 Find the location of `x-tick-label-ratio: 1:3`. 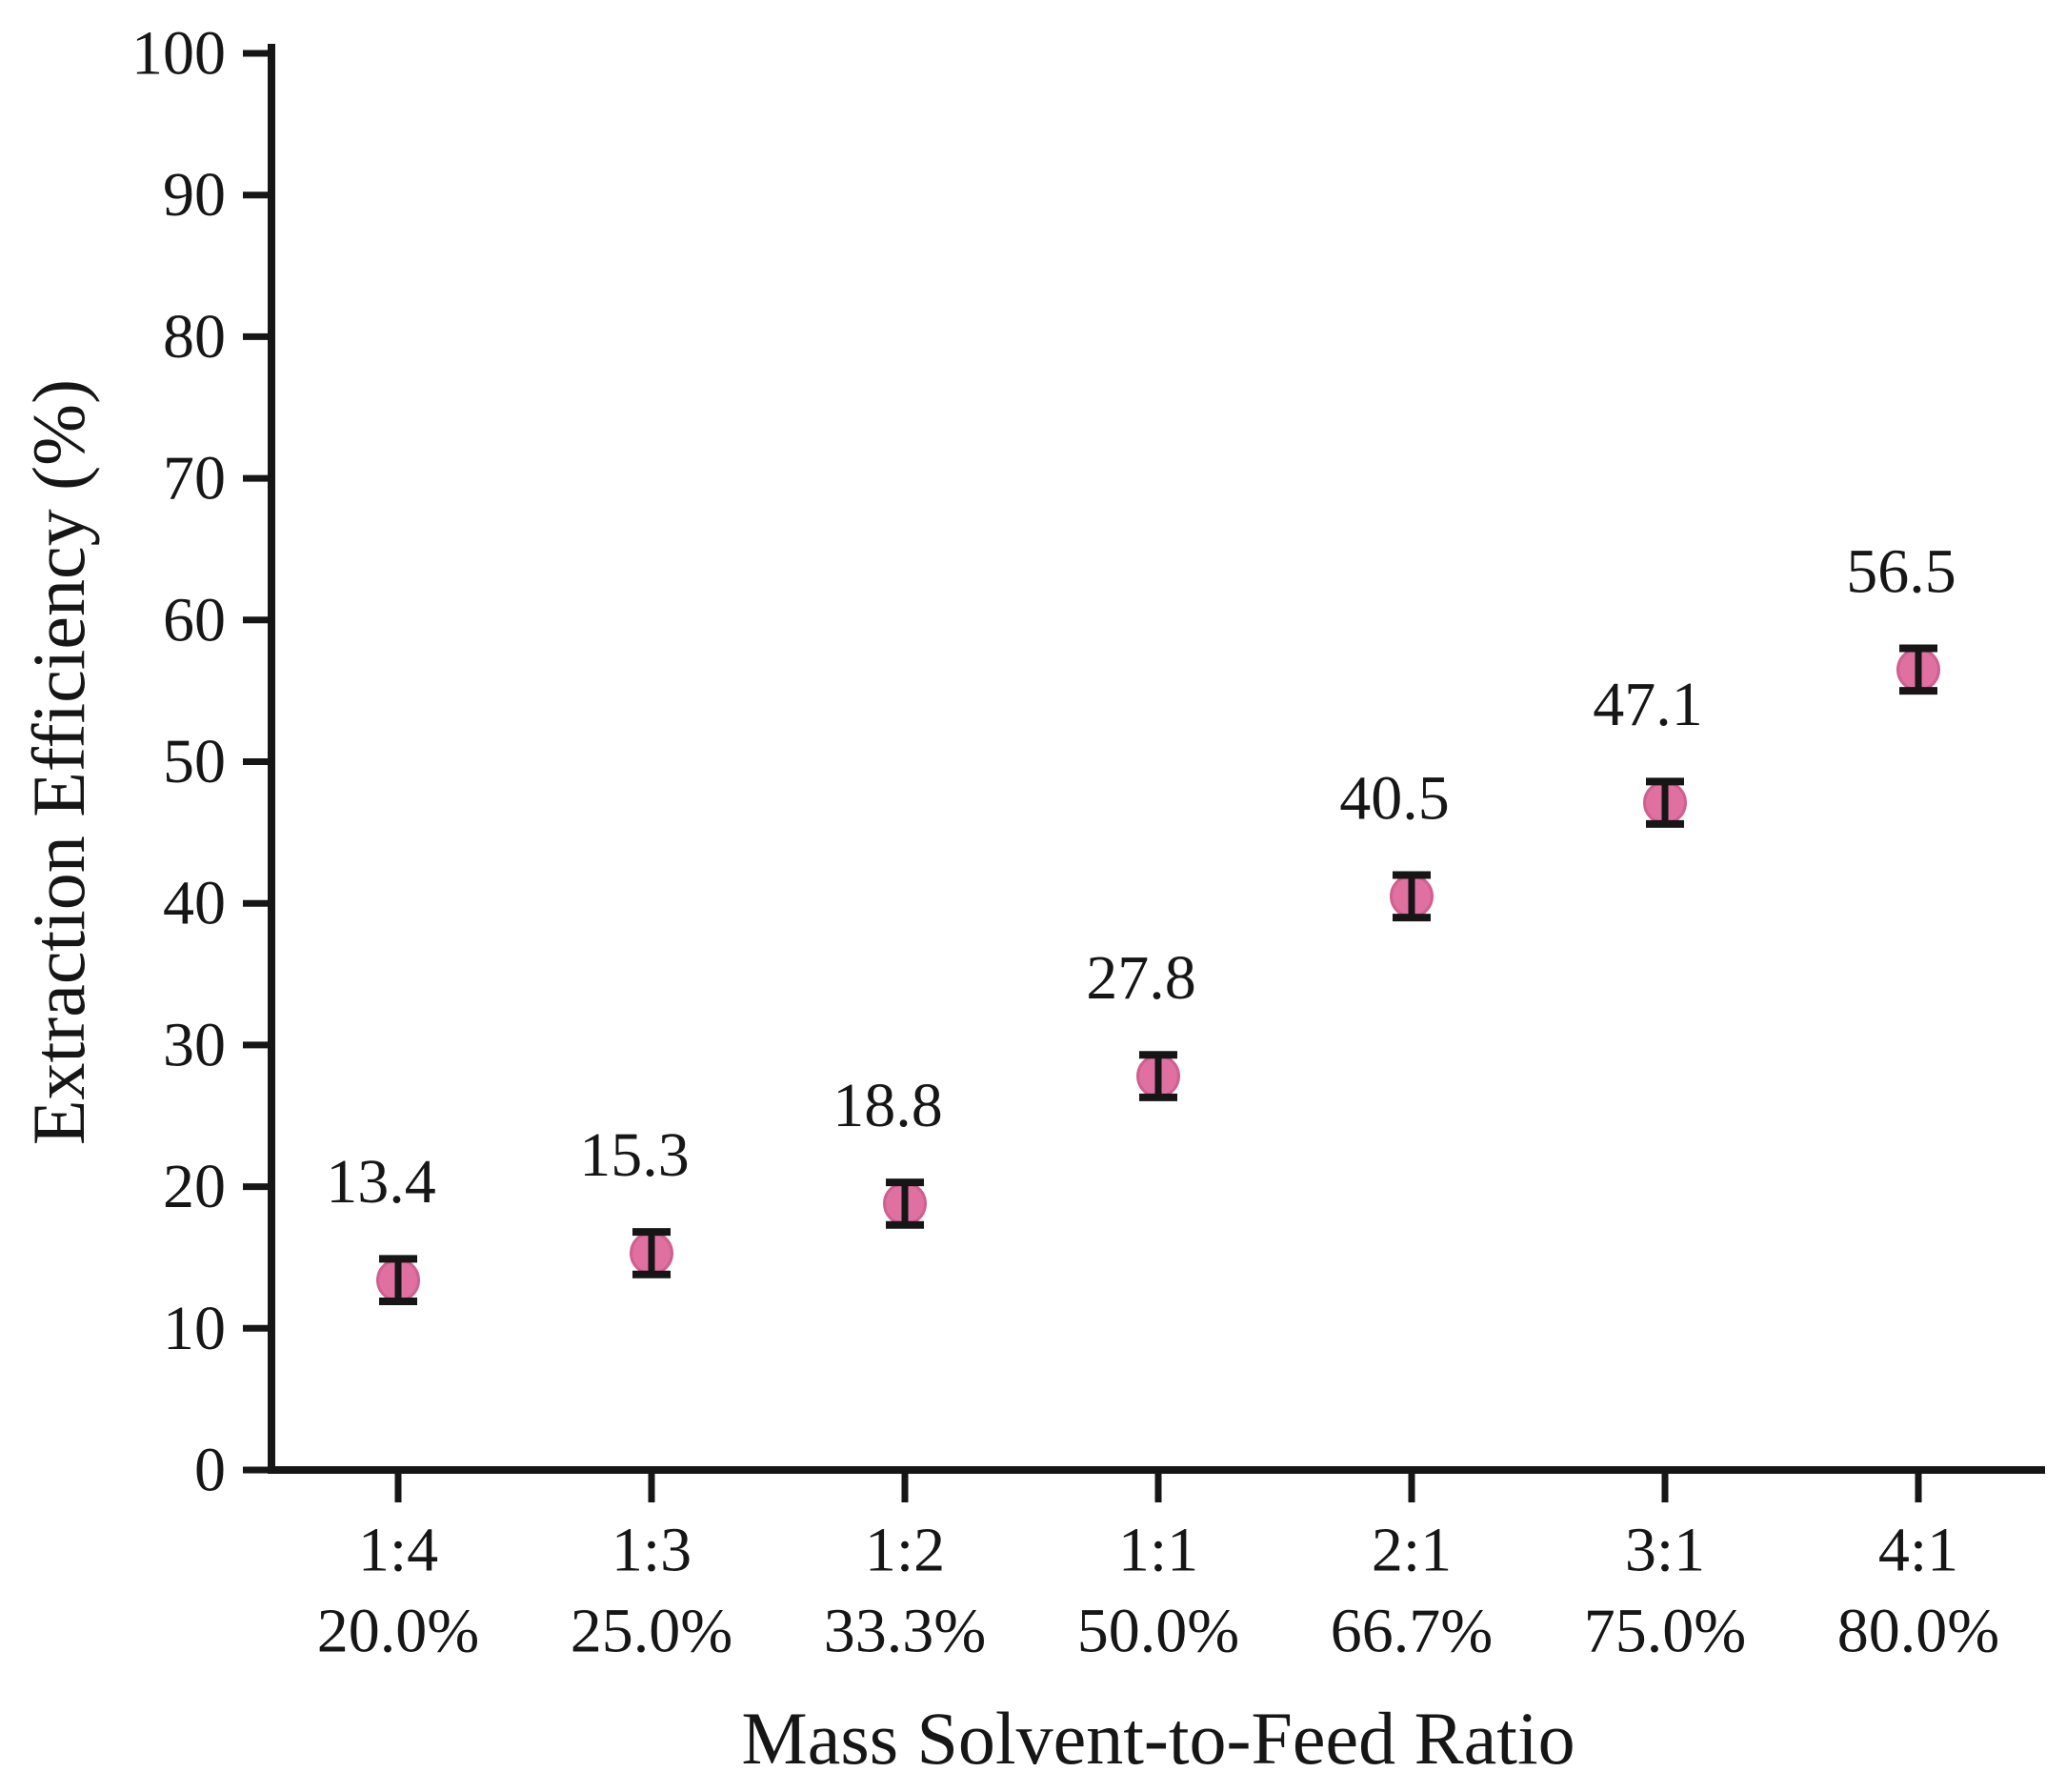

x-tick-label-ratio: 1:3 is located at coordinates (652, 1550).